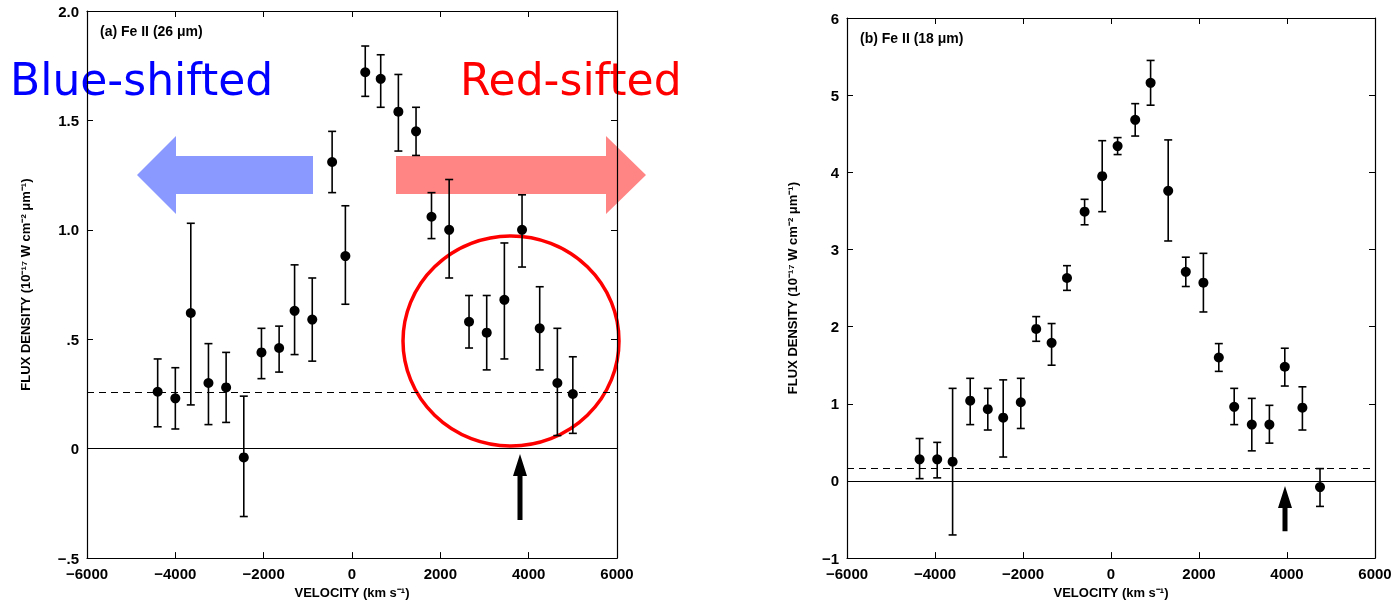 Image resolution: width=1396 pixels, height=604 pixels. Describe the element at coordinates (834, 404) in the screenshot. I see `y-tick-label: 1` at that location.